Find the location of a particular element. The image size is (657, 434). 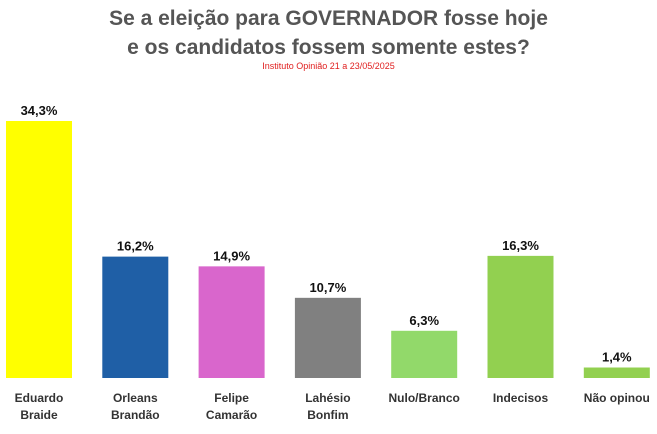

category-label-eduardo-braide-line-2: Braide is located at coordinates (39, 415).